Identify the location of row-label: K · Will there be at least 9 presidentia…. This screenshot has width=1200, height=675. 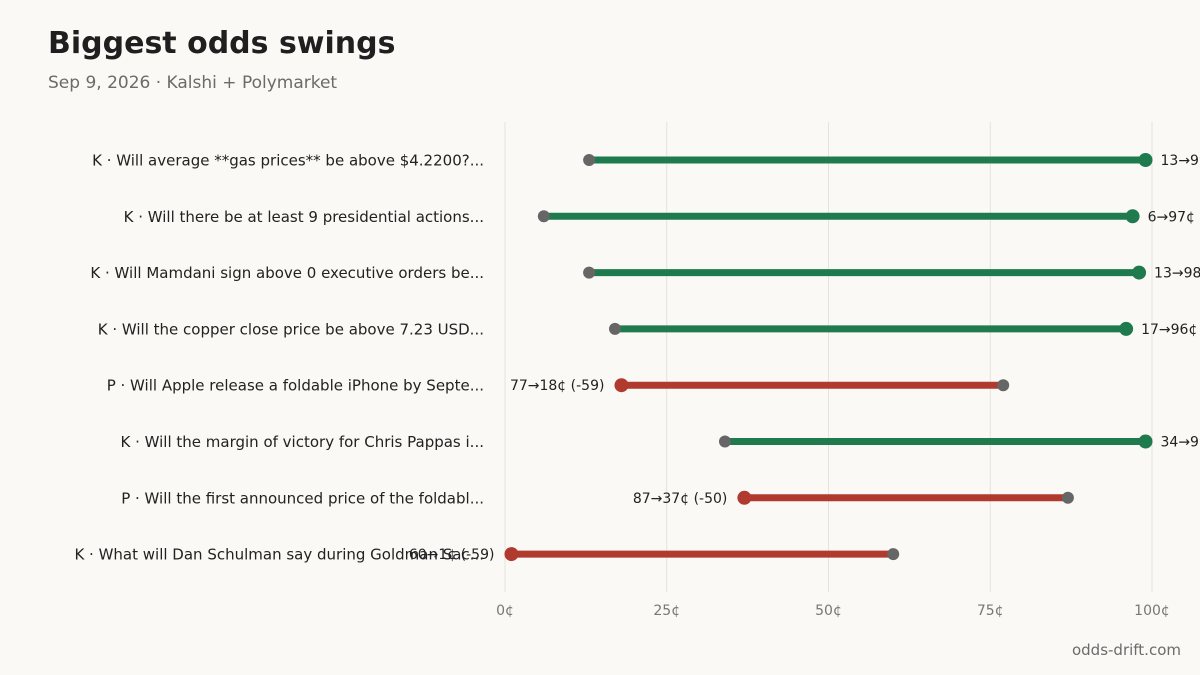
(304, 217).